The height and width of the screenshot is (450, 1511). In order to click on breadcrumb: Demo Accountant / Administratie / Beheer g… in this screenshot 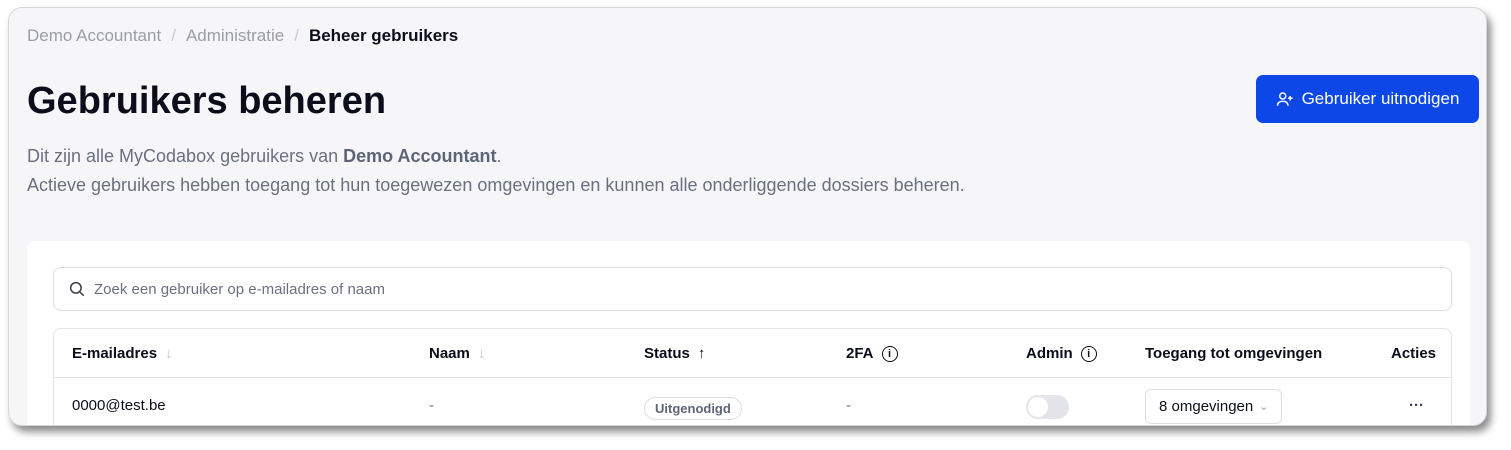, I will do `click(242, 36)`.